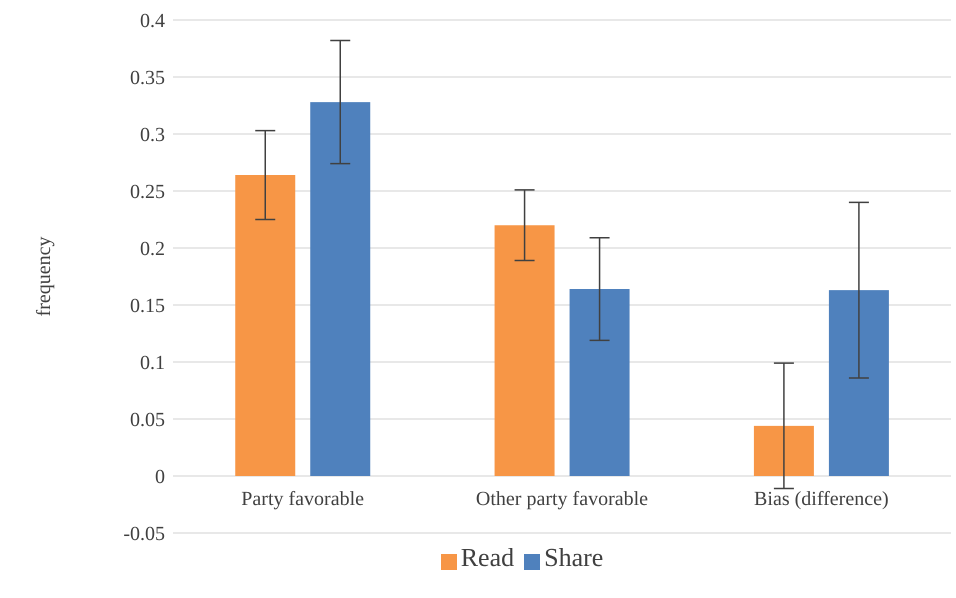 The image size is (956, 598). Describe the element at coordinates (160, 477) in the screenshot. I see `y-tick-label: 0` at that location.